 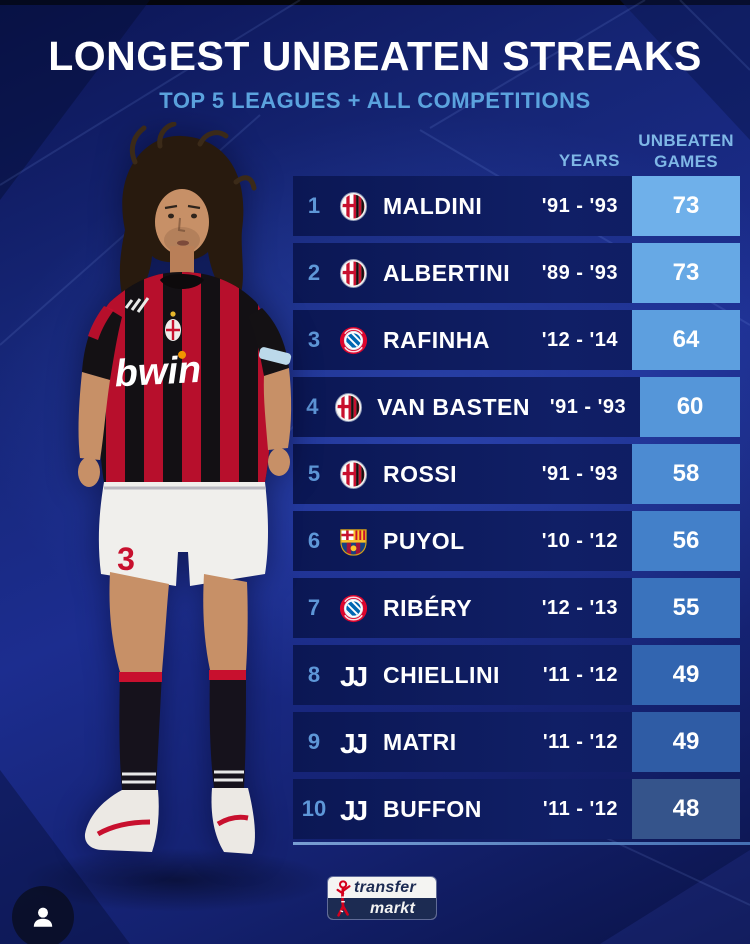 I want to click on unbeaten-games-value: 55, so click(x=686, y=608).